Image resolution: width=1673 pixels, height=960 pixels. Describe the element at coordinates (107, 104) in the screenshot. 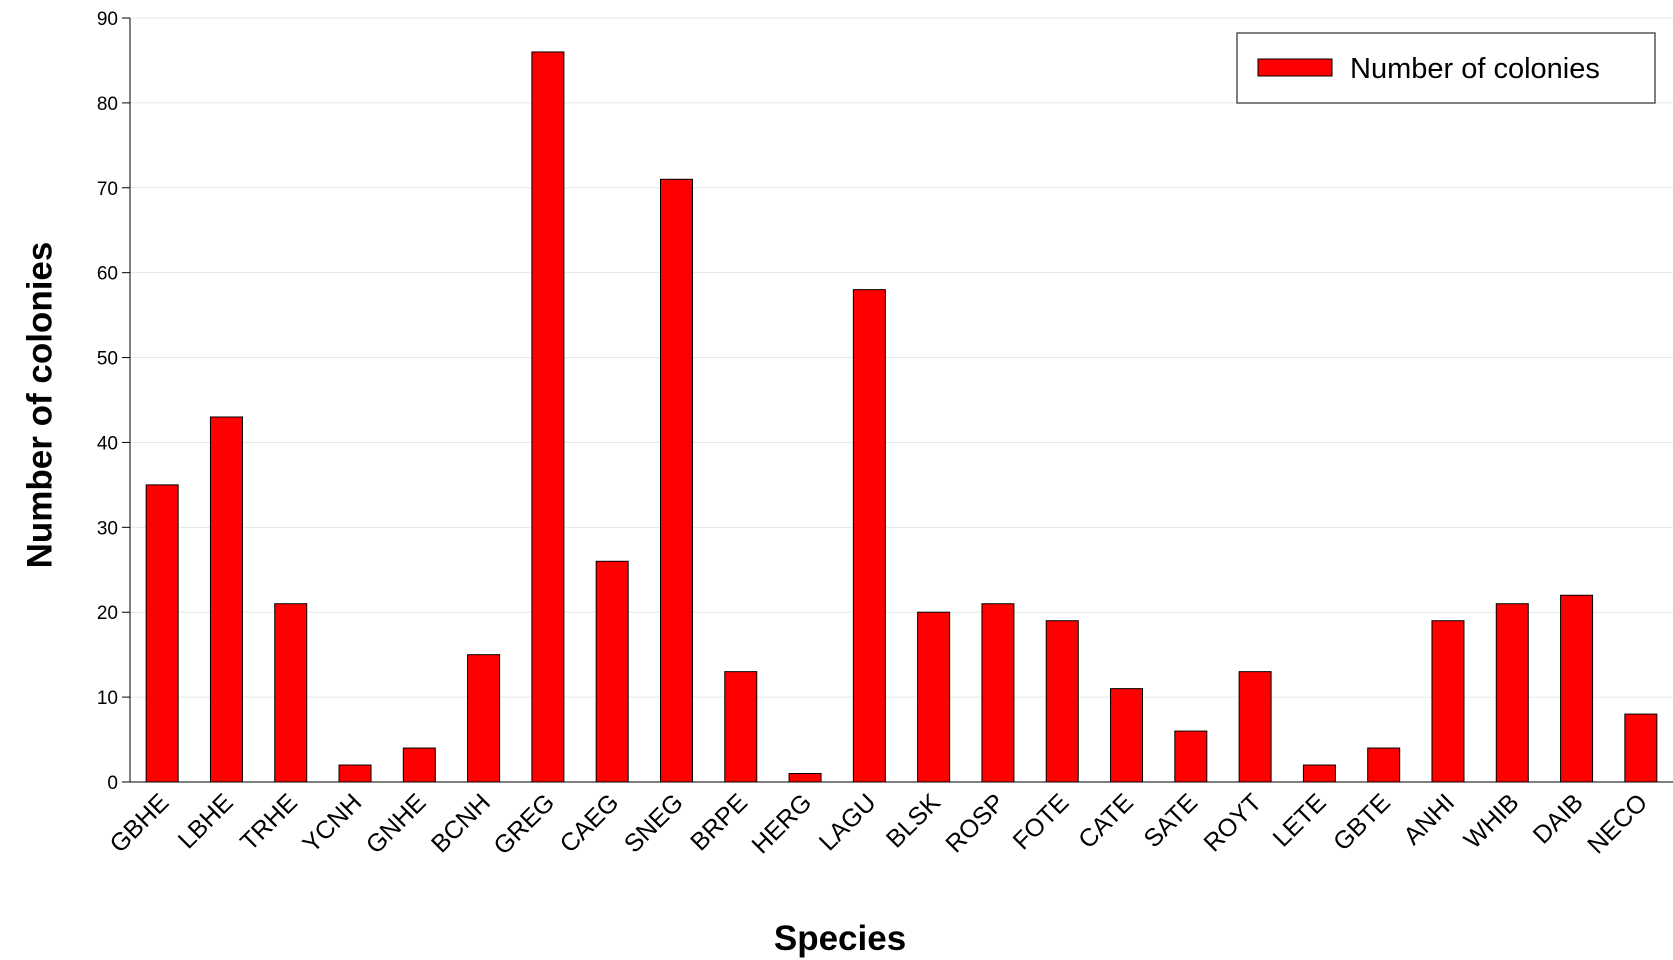

I see `y-tick-label: 80` at that location.